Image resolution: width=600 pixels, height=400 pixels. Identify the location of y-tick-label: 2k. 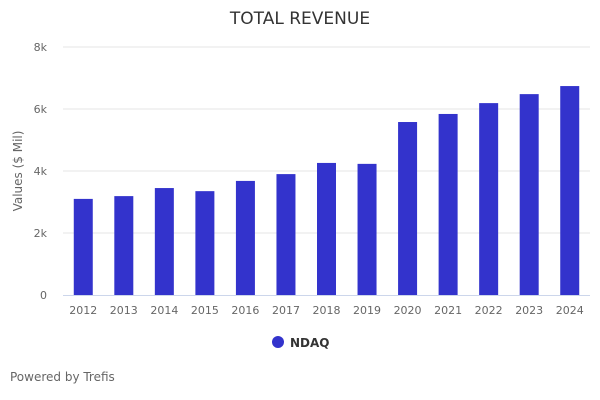
(41, 233).